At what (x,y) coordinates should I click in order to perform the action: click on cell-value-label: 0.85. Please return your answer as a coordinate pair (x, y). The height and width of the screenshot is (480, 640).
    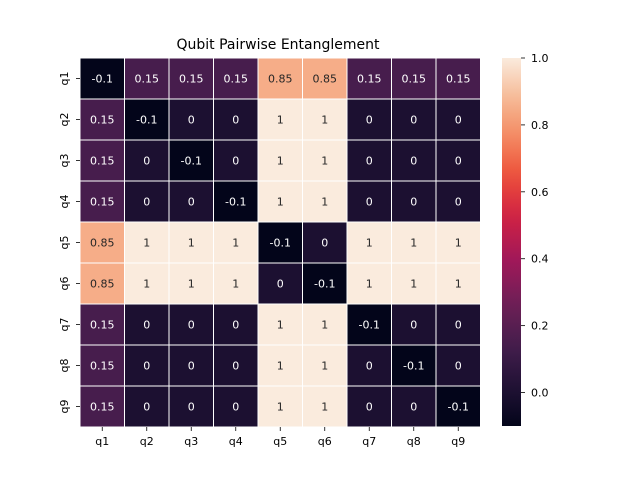
    Looking at the image, I should click on (102, 243).